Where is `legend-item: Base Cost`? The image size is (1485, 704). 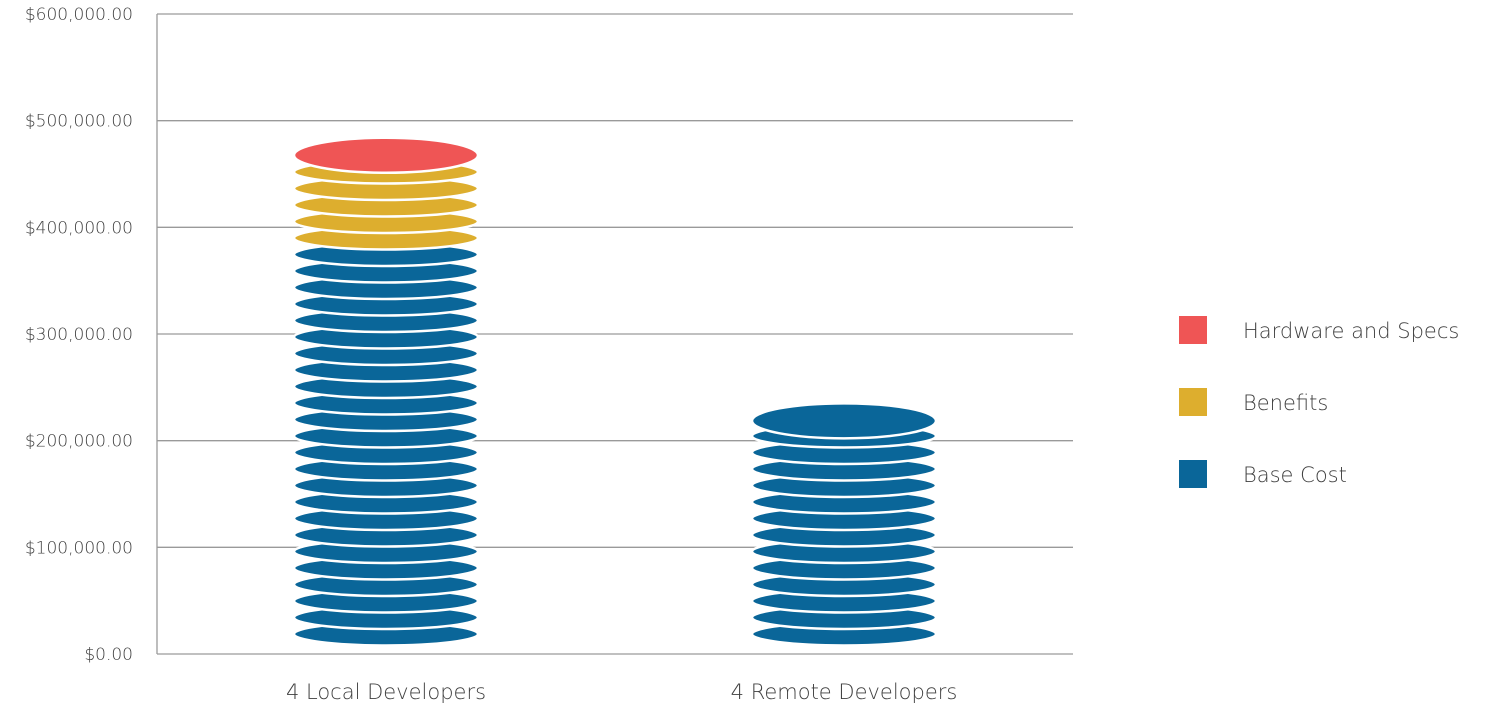 legend-item: Base Cost is located at coordinates (1263, 474).